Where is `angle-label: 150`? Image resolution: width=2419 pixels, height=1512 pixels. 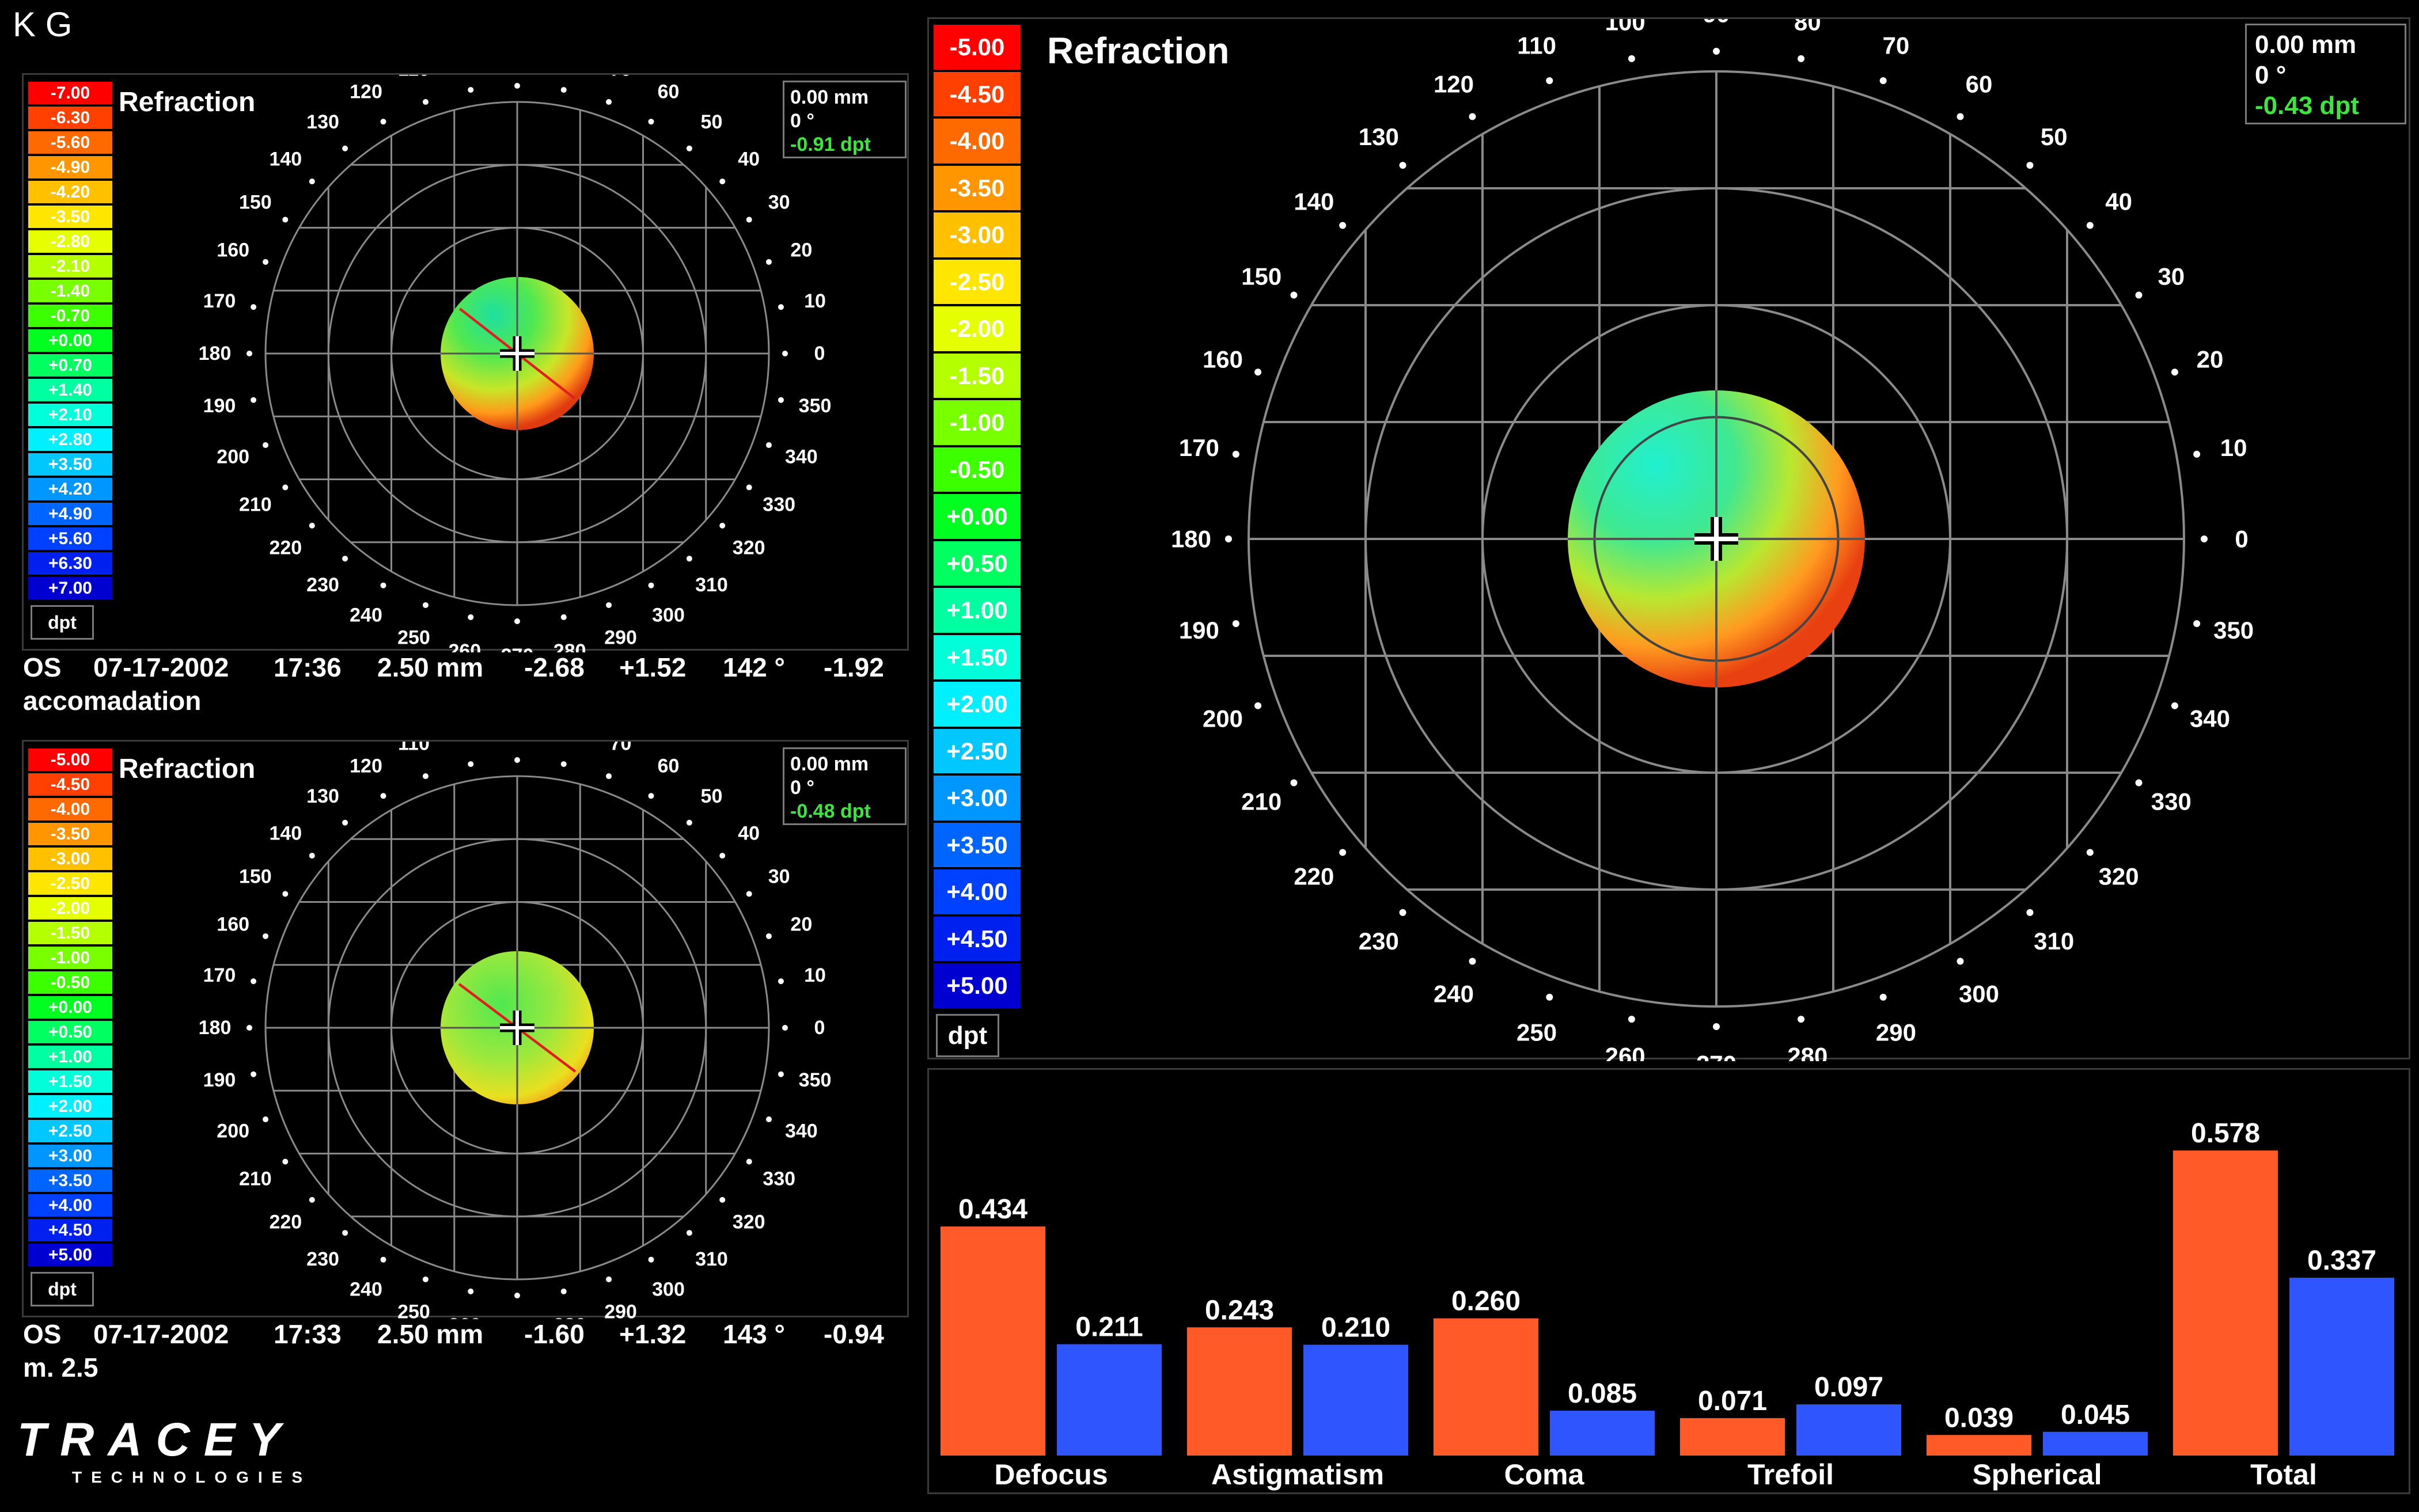
angle-label: 150 is located at coordinates (1261, 276).